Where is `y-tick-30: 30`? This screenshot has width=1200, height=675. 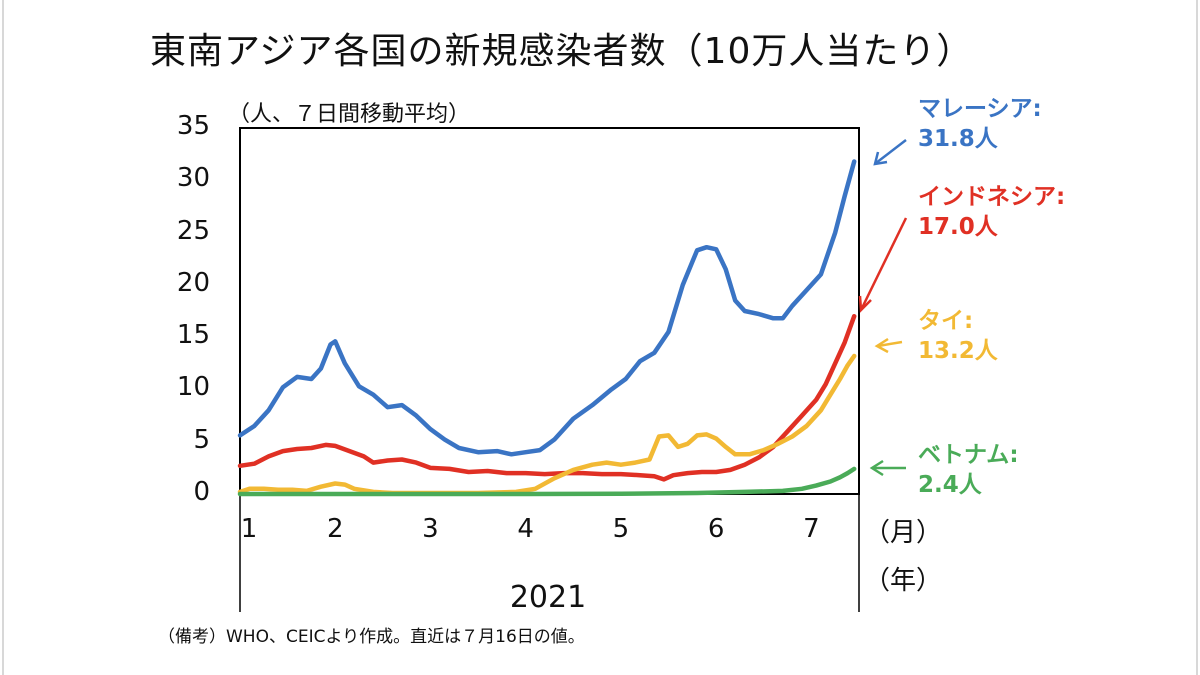
y-tick-30: 30 is located at coordinates (193, 178).